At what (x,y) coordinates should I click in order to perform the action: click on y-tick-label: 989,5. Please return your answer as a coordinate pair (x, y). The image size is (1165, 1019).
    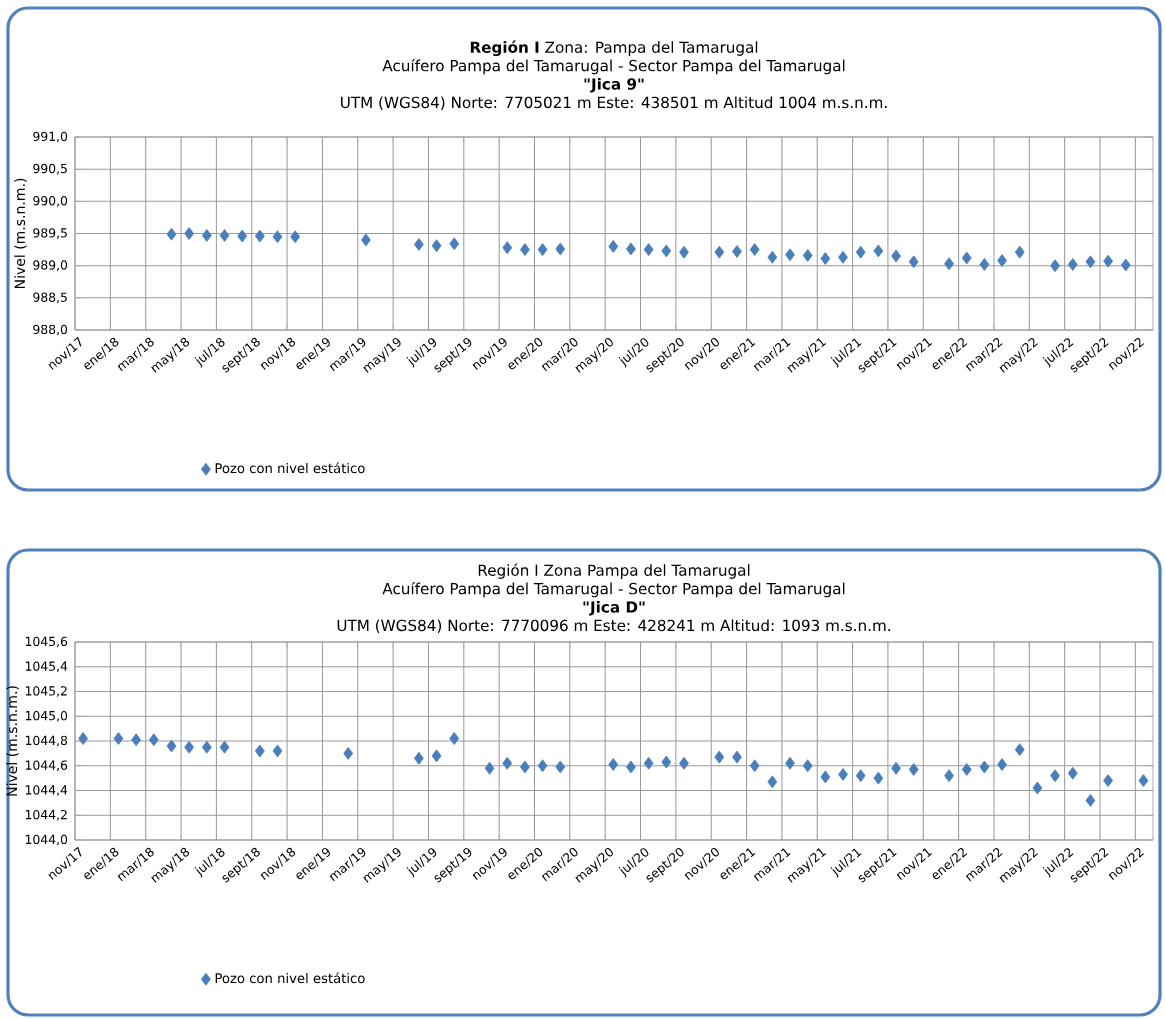
    Looking at the image, I should click on (50, 233).